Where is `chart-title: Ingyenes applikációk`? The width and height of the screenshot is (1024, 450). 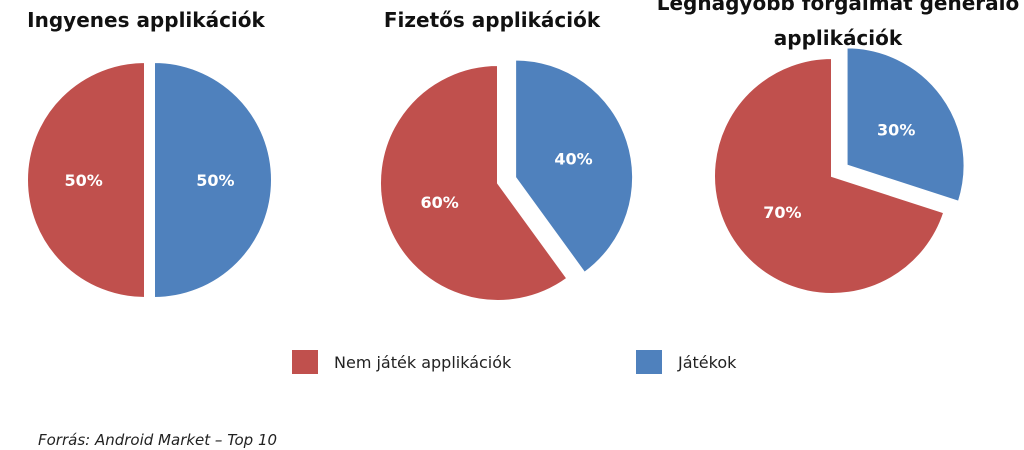
chart-title: Ingyenes applikációk is located at coordinates (146, 20).